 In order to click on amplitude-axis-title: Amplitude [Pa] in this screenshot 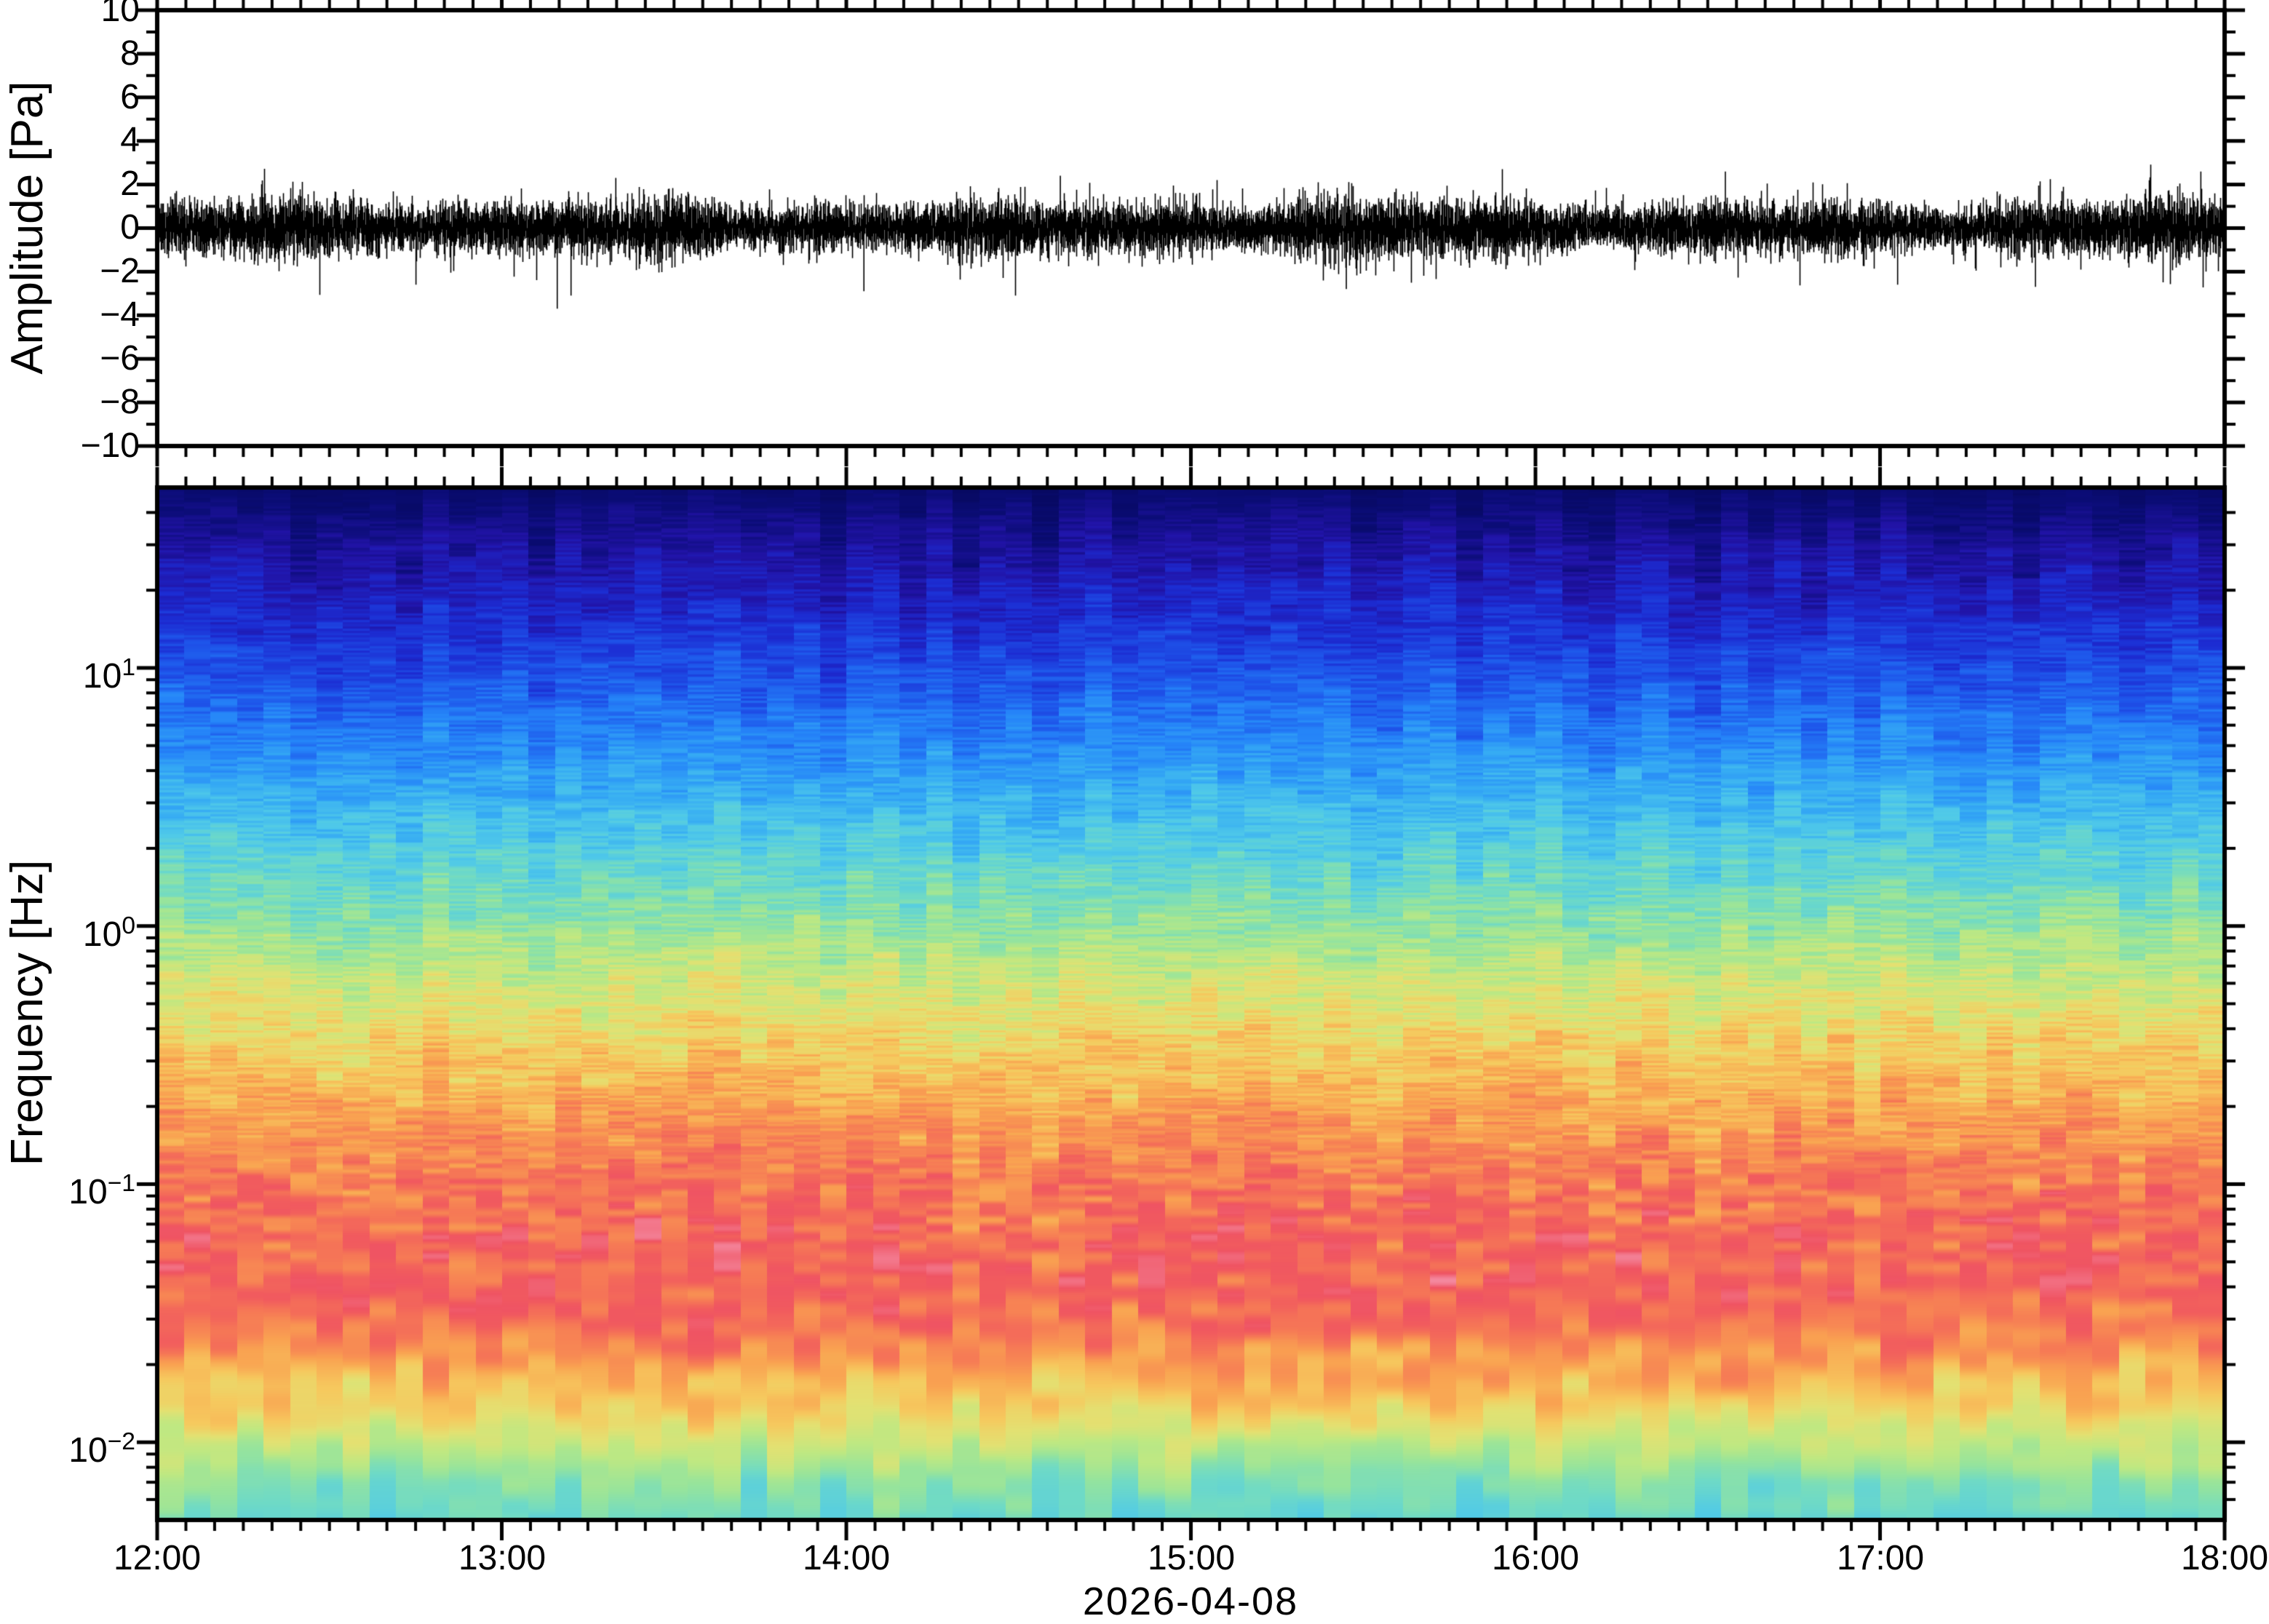, I will do `click(27, 228)`.